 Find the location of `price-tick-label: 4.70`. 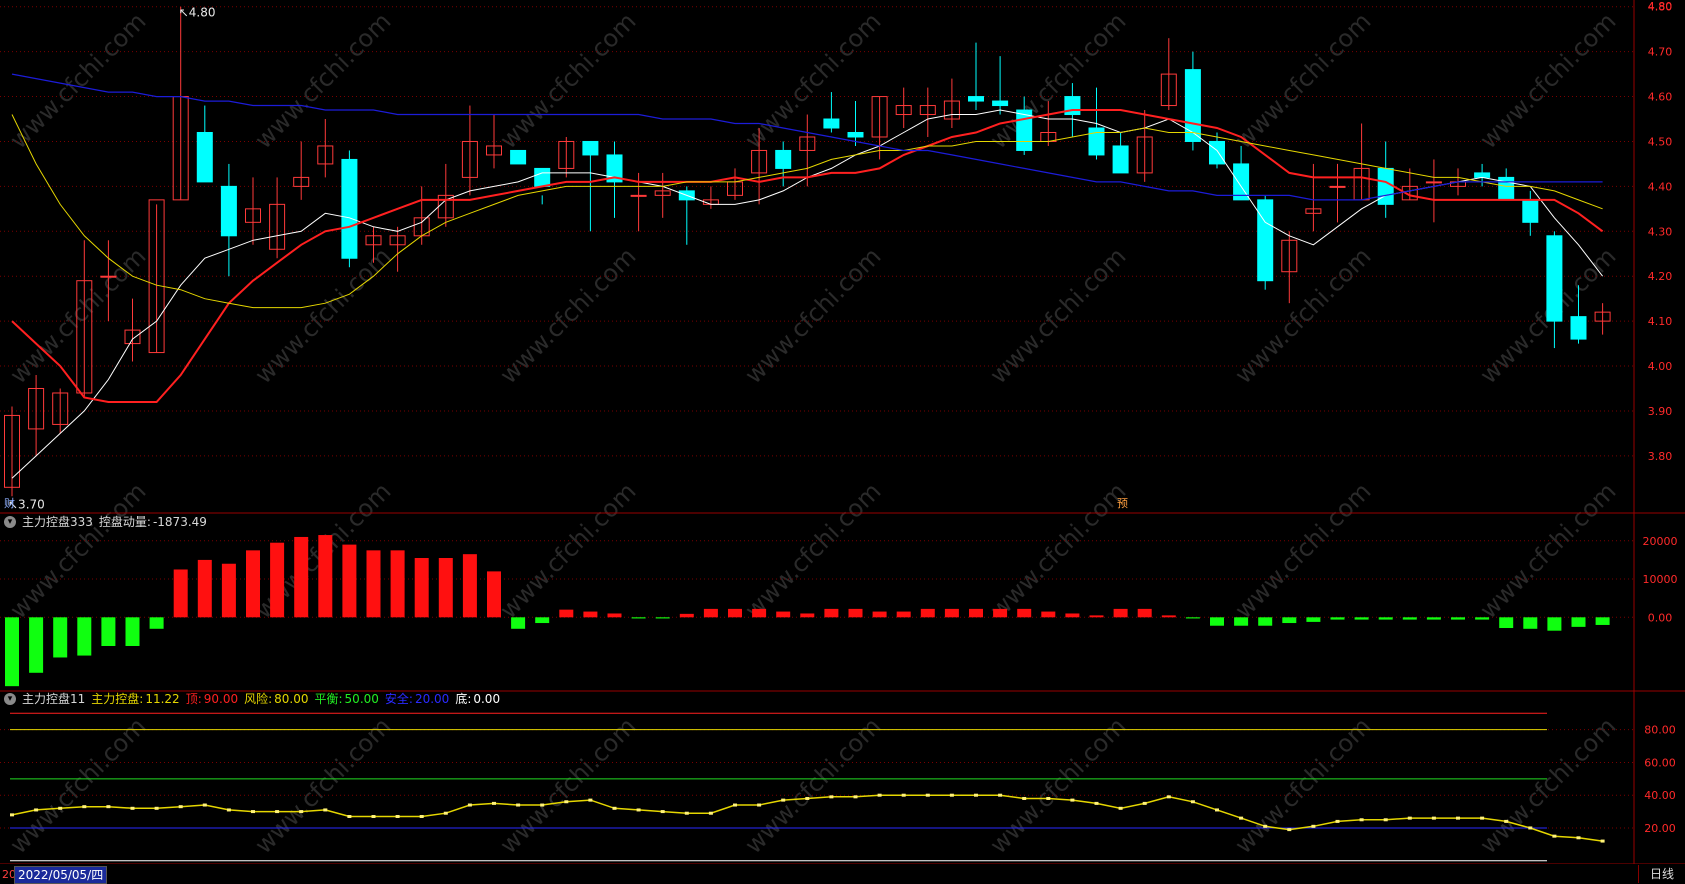

price-tick-label: 4.70 is located at coordinates (1660, 52).